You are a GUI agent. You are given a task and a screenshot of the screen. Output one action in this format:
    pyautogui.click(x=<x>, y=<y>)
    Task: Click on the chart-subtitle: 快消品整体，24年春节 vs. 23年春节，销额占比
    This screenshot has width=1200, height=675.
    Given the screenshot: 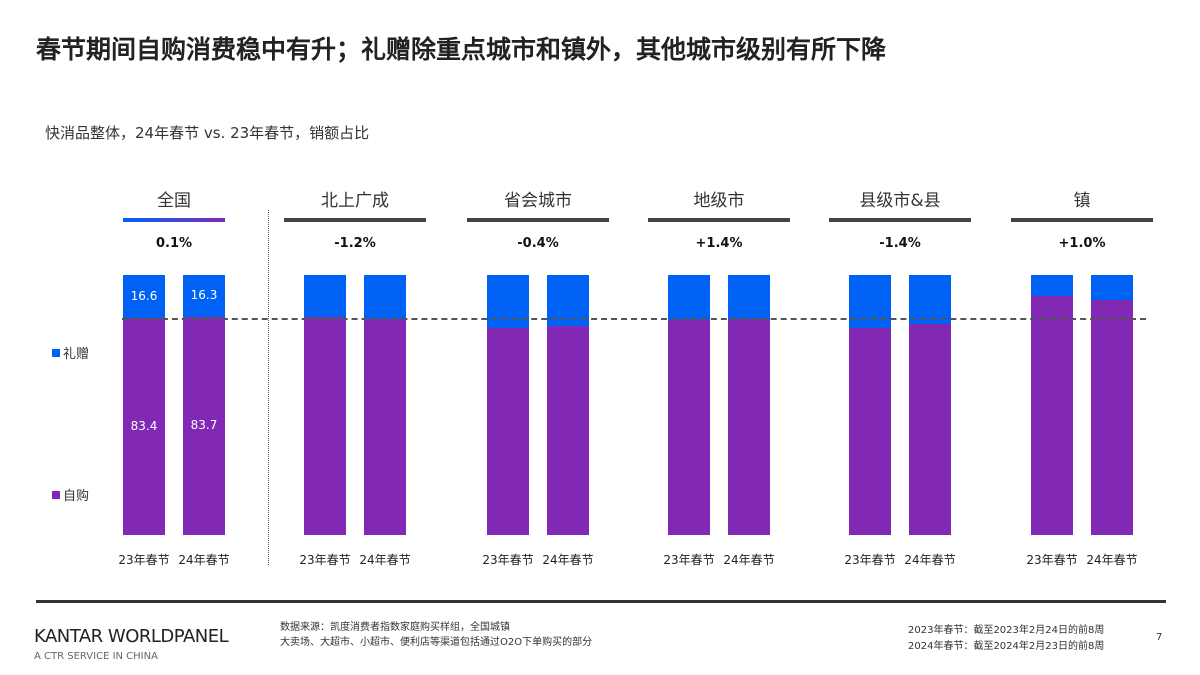 What is the action you would take?
    pyautogui.click(x=207, y=133)
    